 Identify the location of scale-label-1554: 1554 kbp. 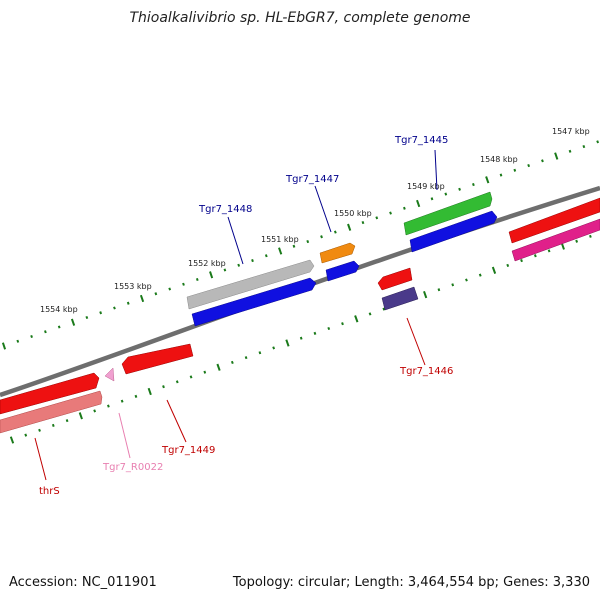
(59, 309).